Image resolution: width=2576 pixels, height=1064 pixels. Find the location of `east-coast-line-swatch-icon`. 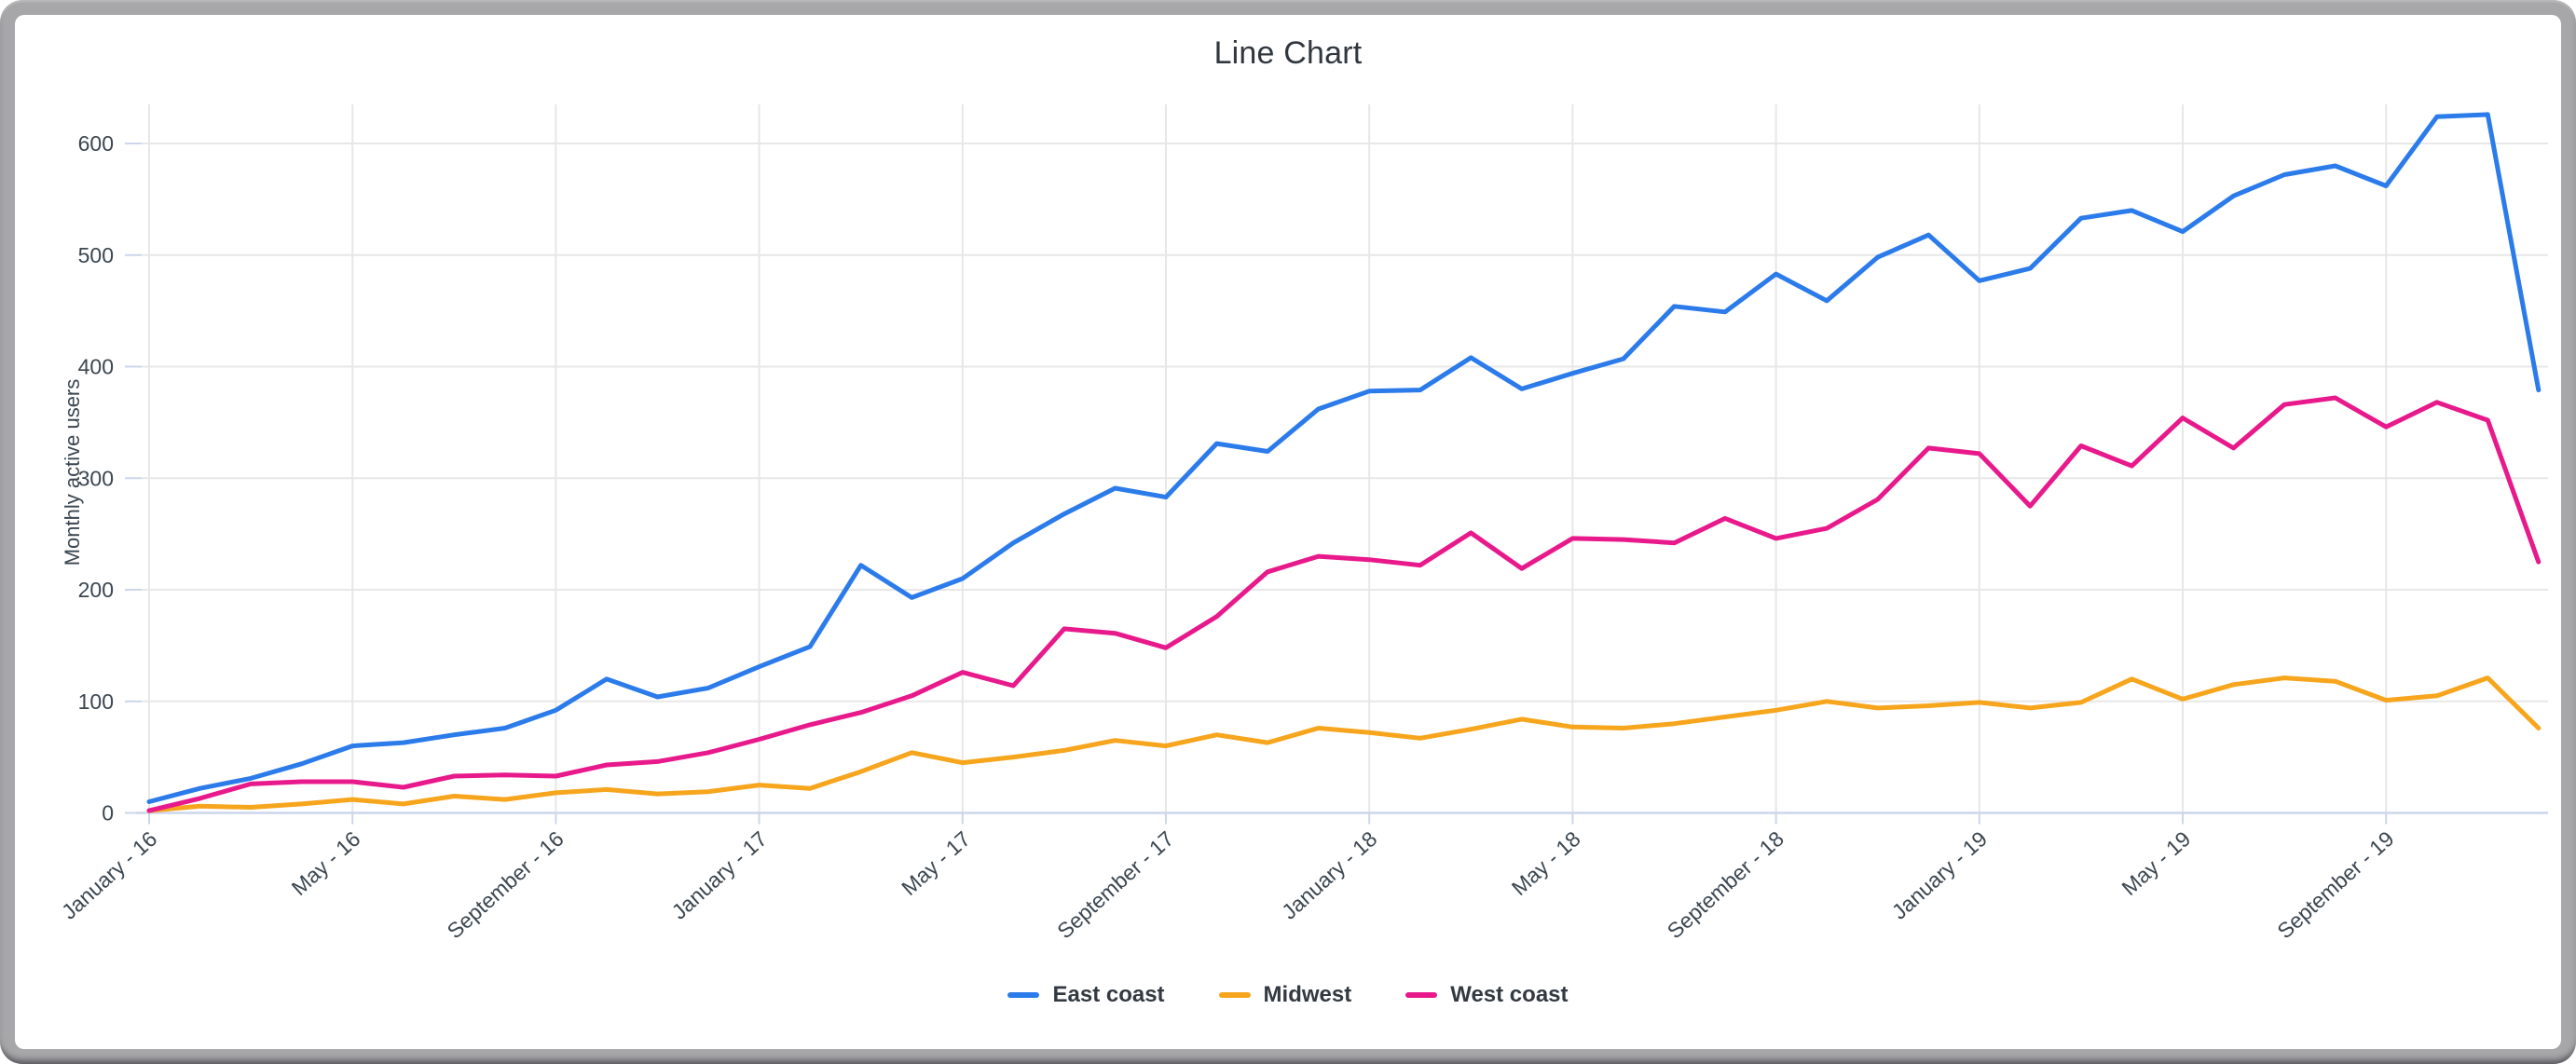

east-coast-line-swatch-icon is located at coordinates (1023, 995).